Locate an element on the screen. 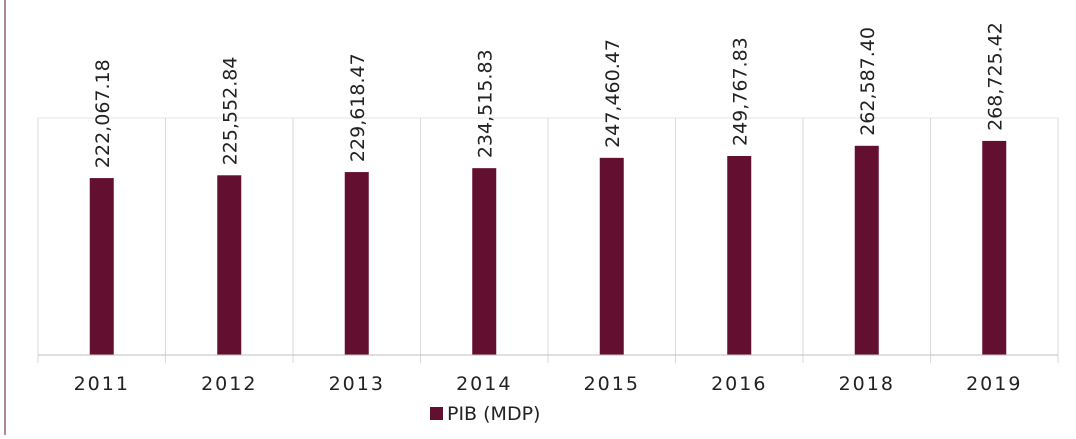 The height and width of the screenshot is (439, 1076). value-label: 225,552.84 is located at coordinates (230, 111).